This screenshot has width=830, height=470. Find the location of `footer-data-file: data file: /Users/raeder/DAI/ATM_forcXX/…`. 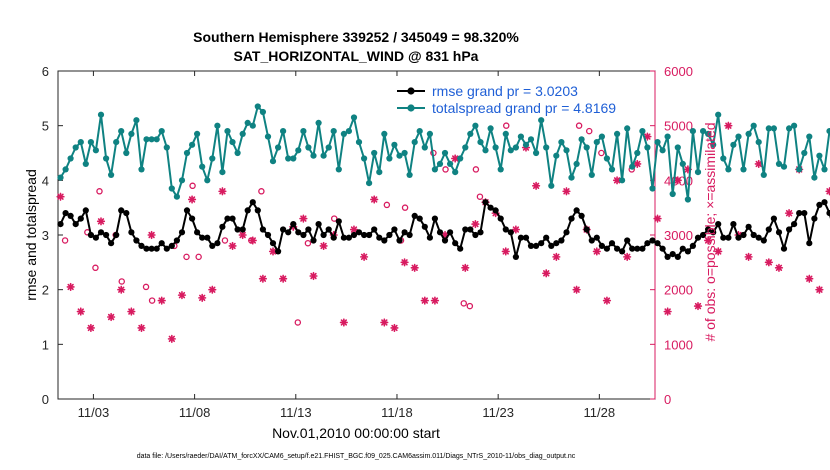

footer-data-file: data file: /Users/raeder/DAI/ATM_forcXX/… is located at coordinates (356, 456).